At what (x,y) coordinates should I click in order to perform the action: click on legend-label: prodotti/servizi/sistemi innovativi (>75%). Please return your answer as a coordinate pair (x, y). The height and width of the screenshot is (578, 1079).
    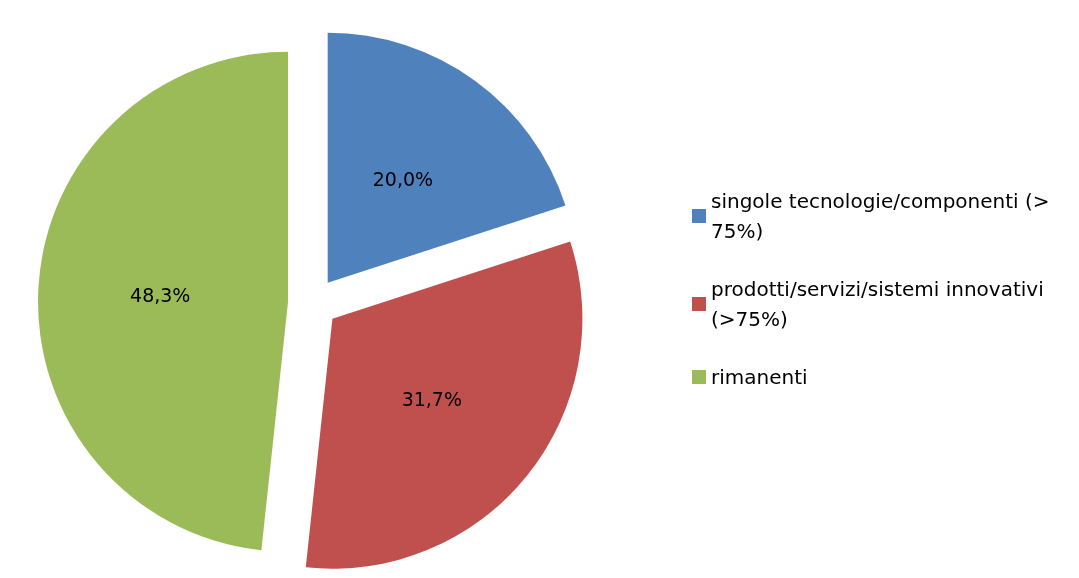
    Looking at the image, I should click on (881, 304).